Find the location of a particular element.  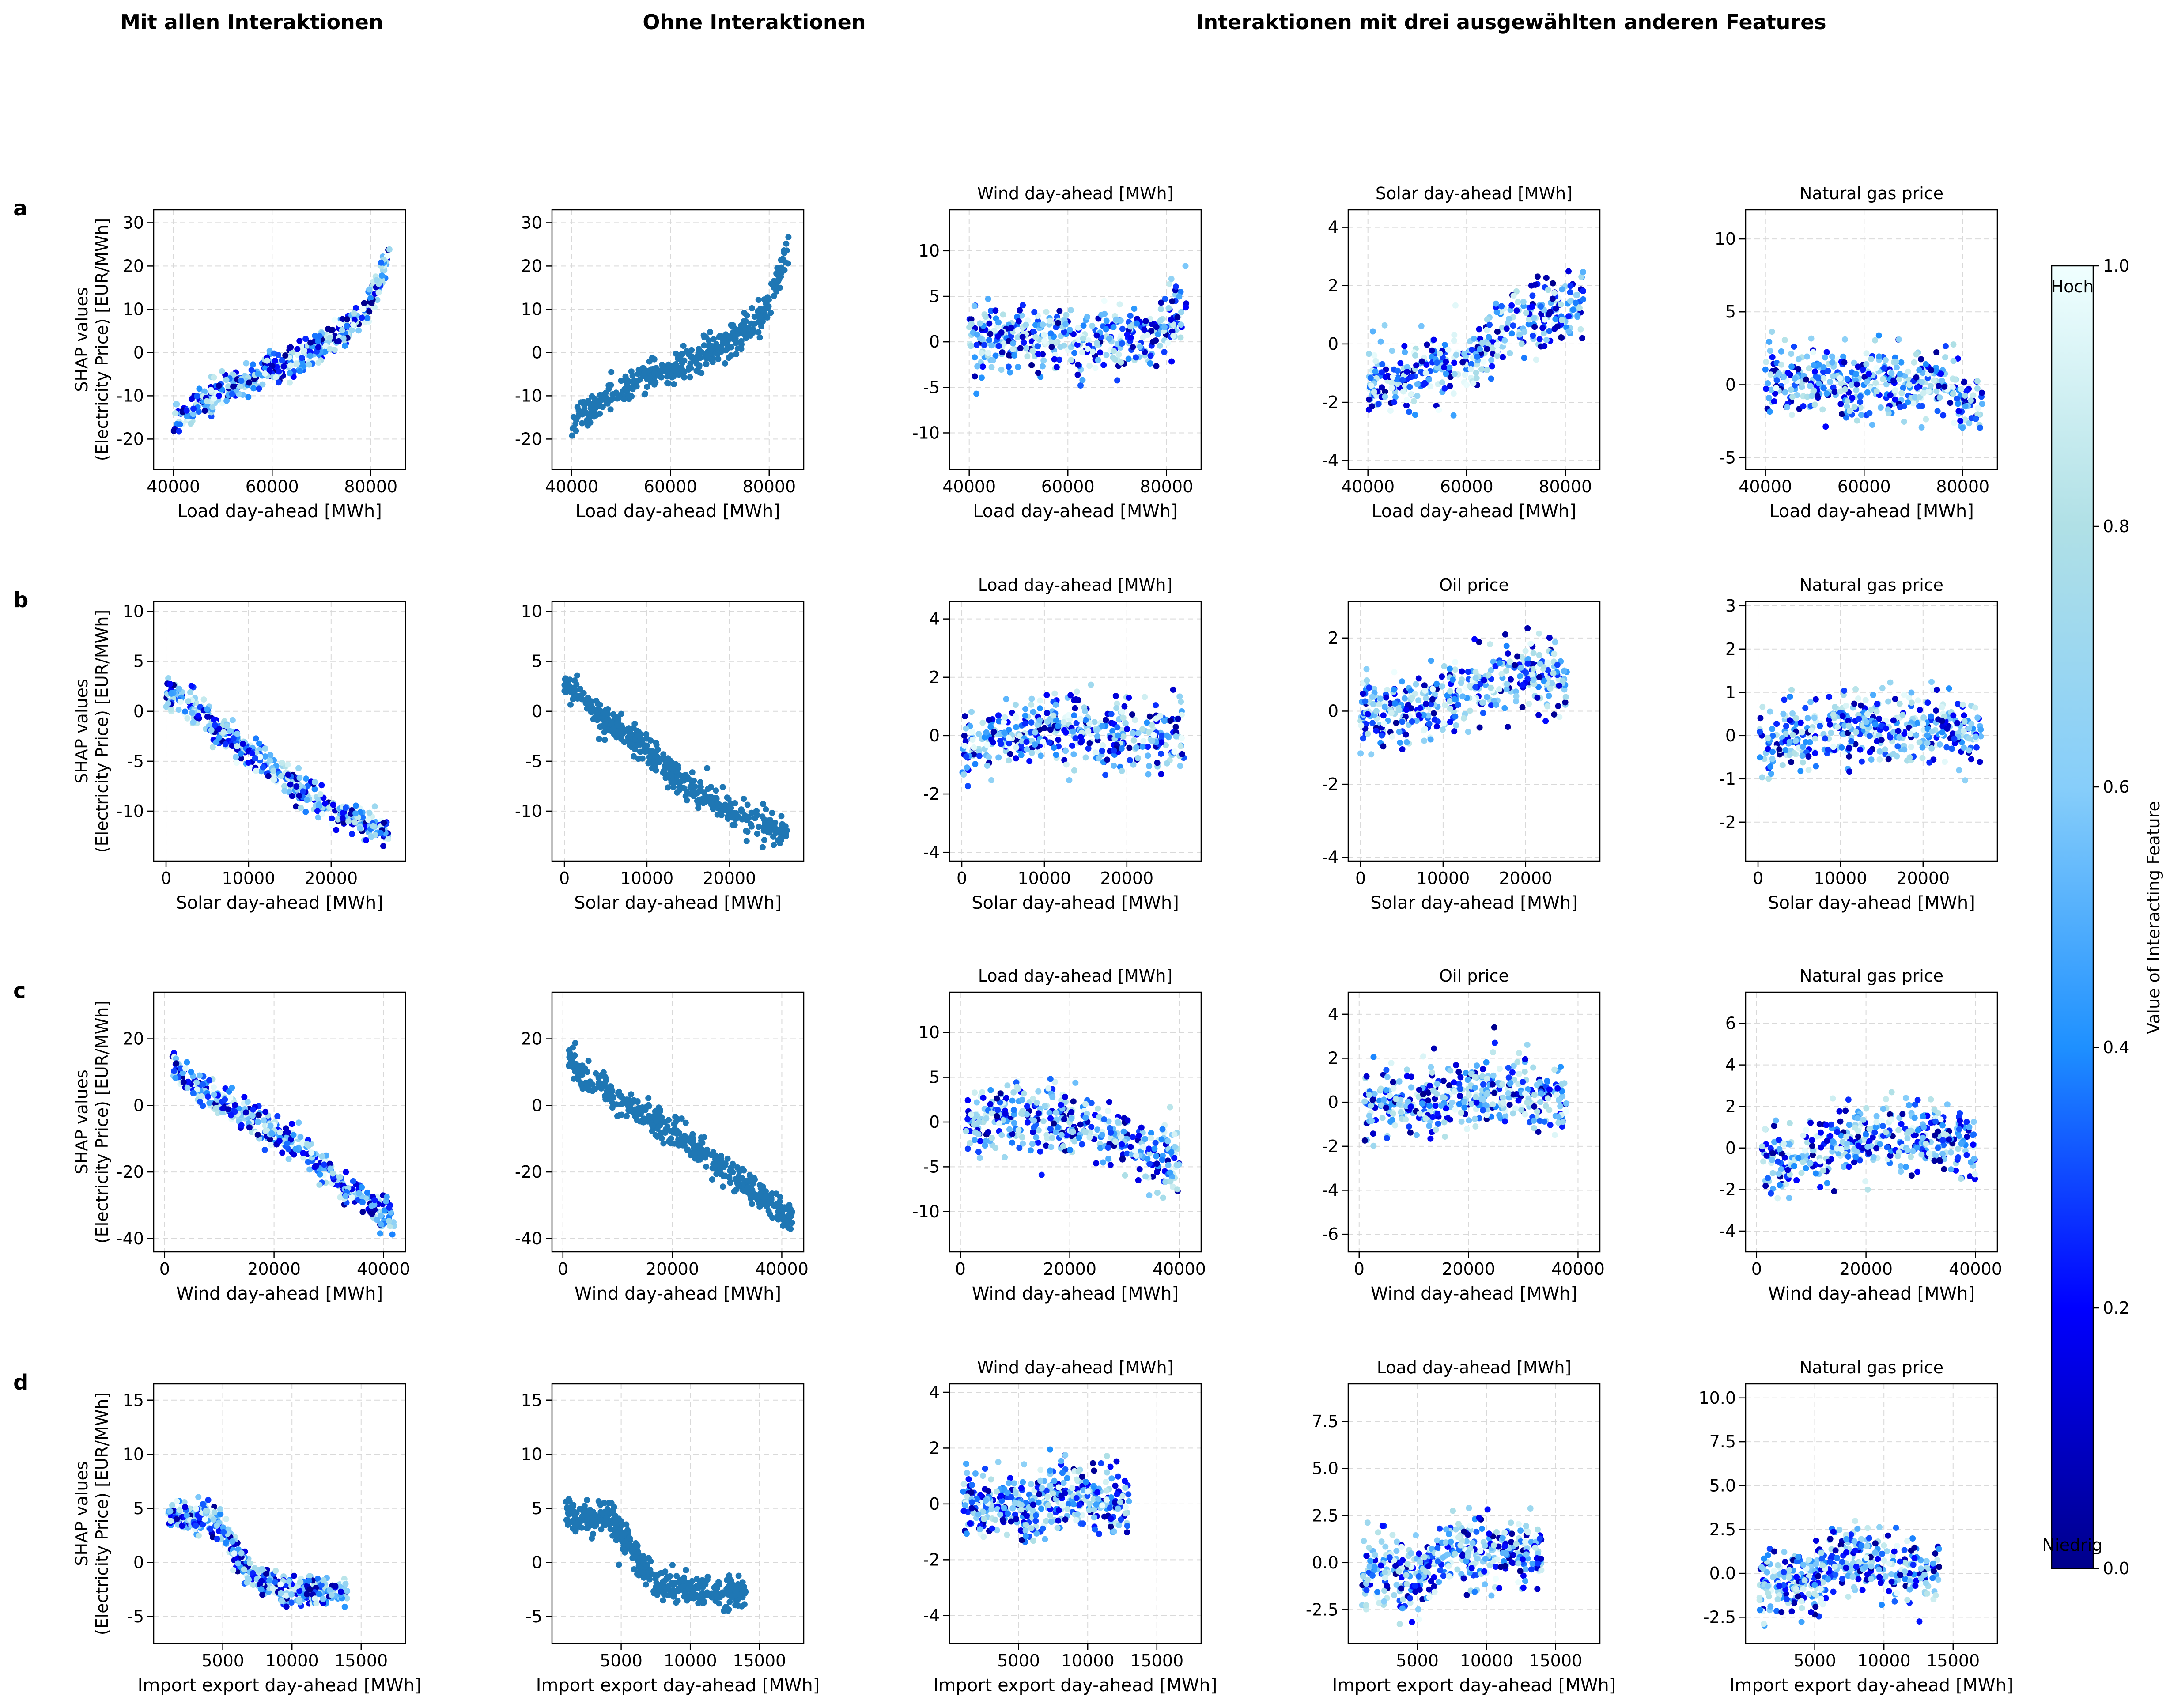

column-header-no-interactions: Ohne Interaktionen is located at coordinates (755, 22).